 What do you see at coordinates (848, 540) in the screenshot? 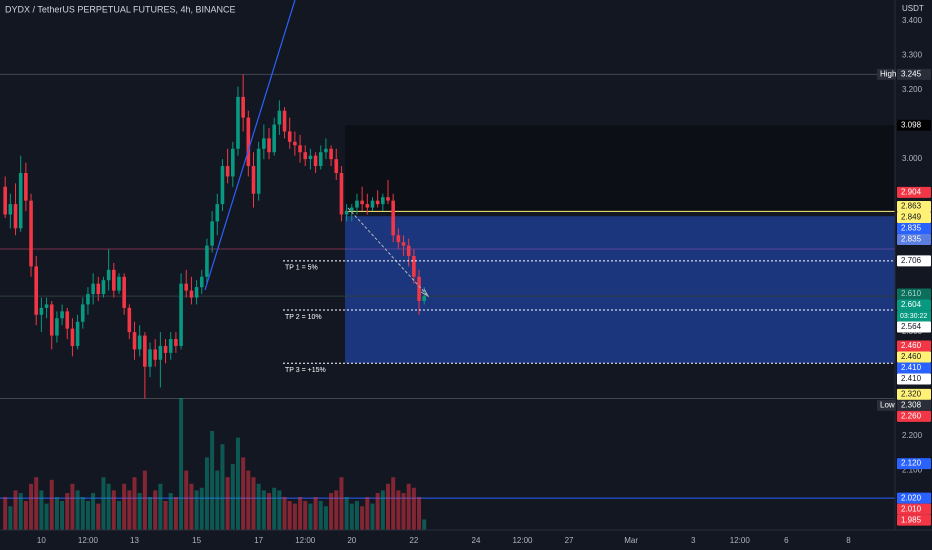
I see `x-tick-label: 8` at bounding box center [848, 540].